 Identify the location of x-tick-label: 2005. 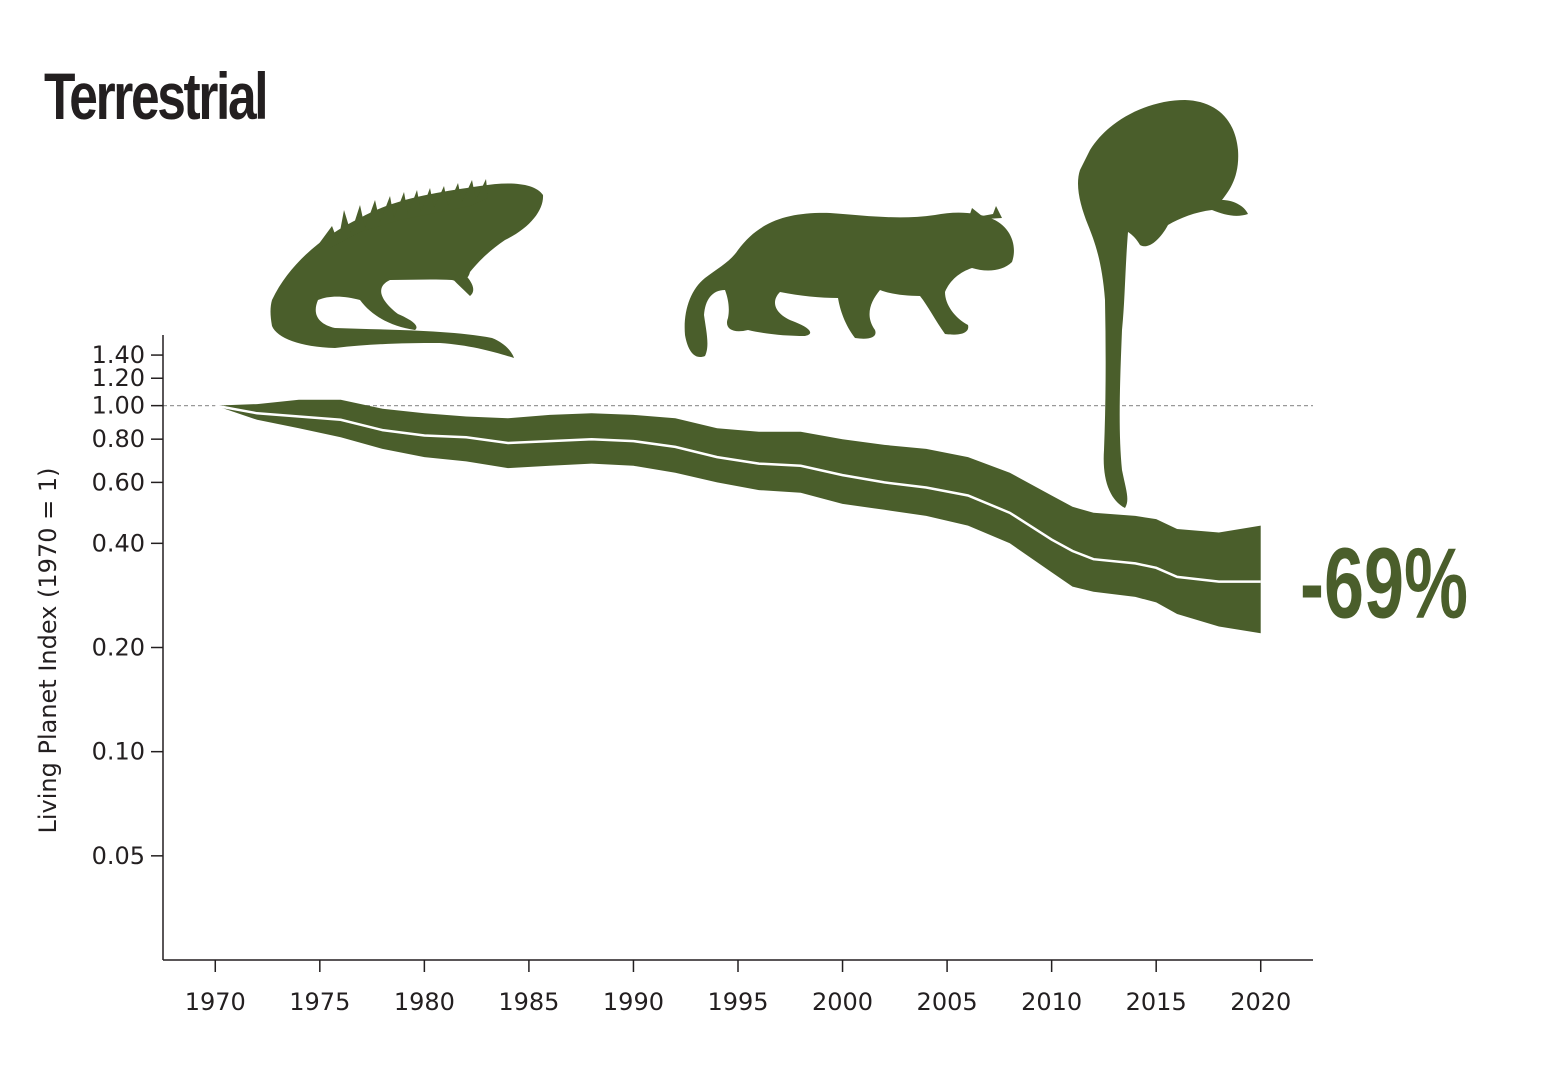
(947, 1002).